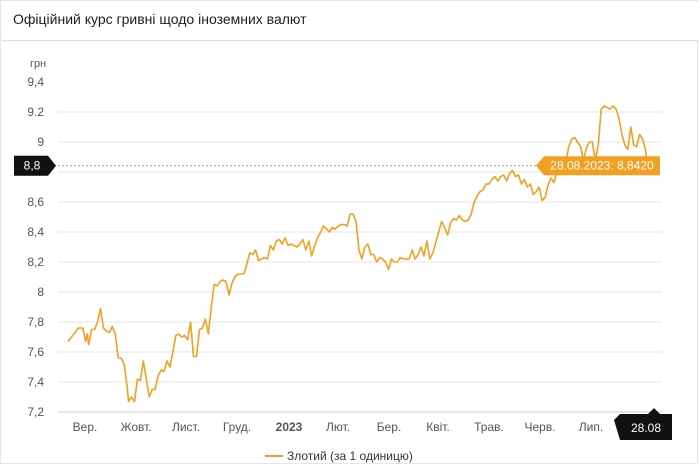 This screenshot has height=466, width=700. Describe the element at coordinates (135, 427) in the screenshot. I see `x-tick-label: Жовт.` at that location.